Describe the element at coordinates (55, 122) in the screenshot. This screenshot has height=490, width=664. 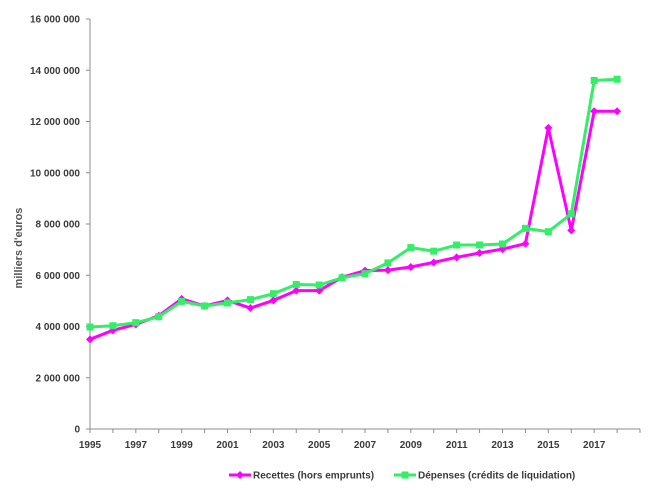
I see `y-tick-label: 12 000 000` at that location.